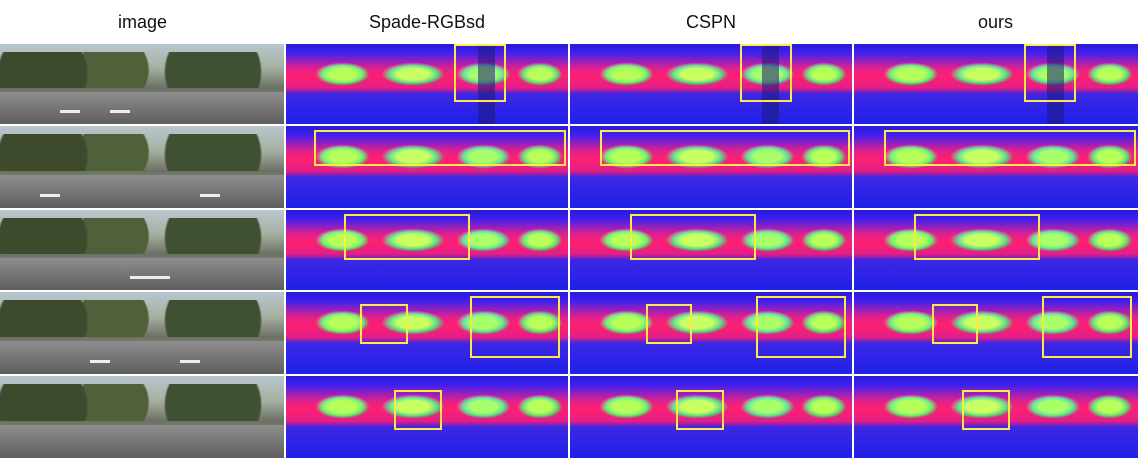  I want to click on header-cspn: CSPN, so click(710, 22).